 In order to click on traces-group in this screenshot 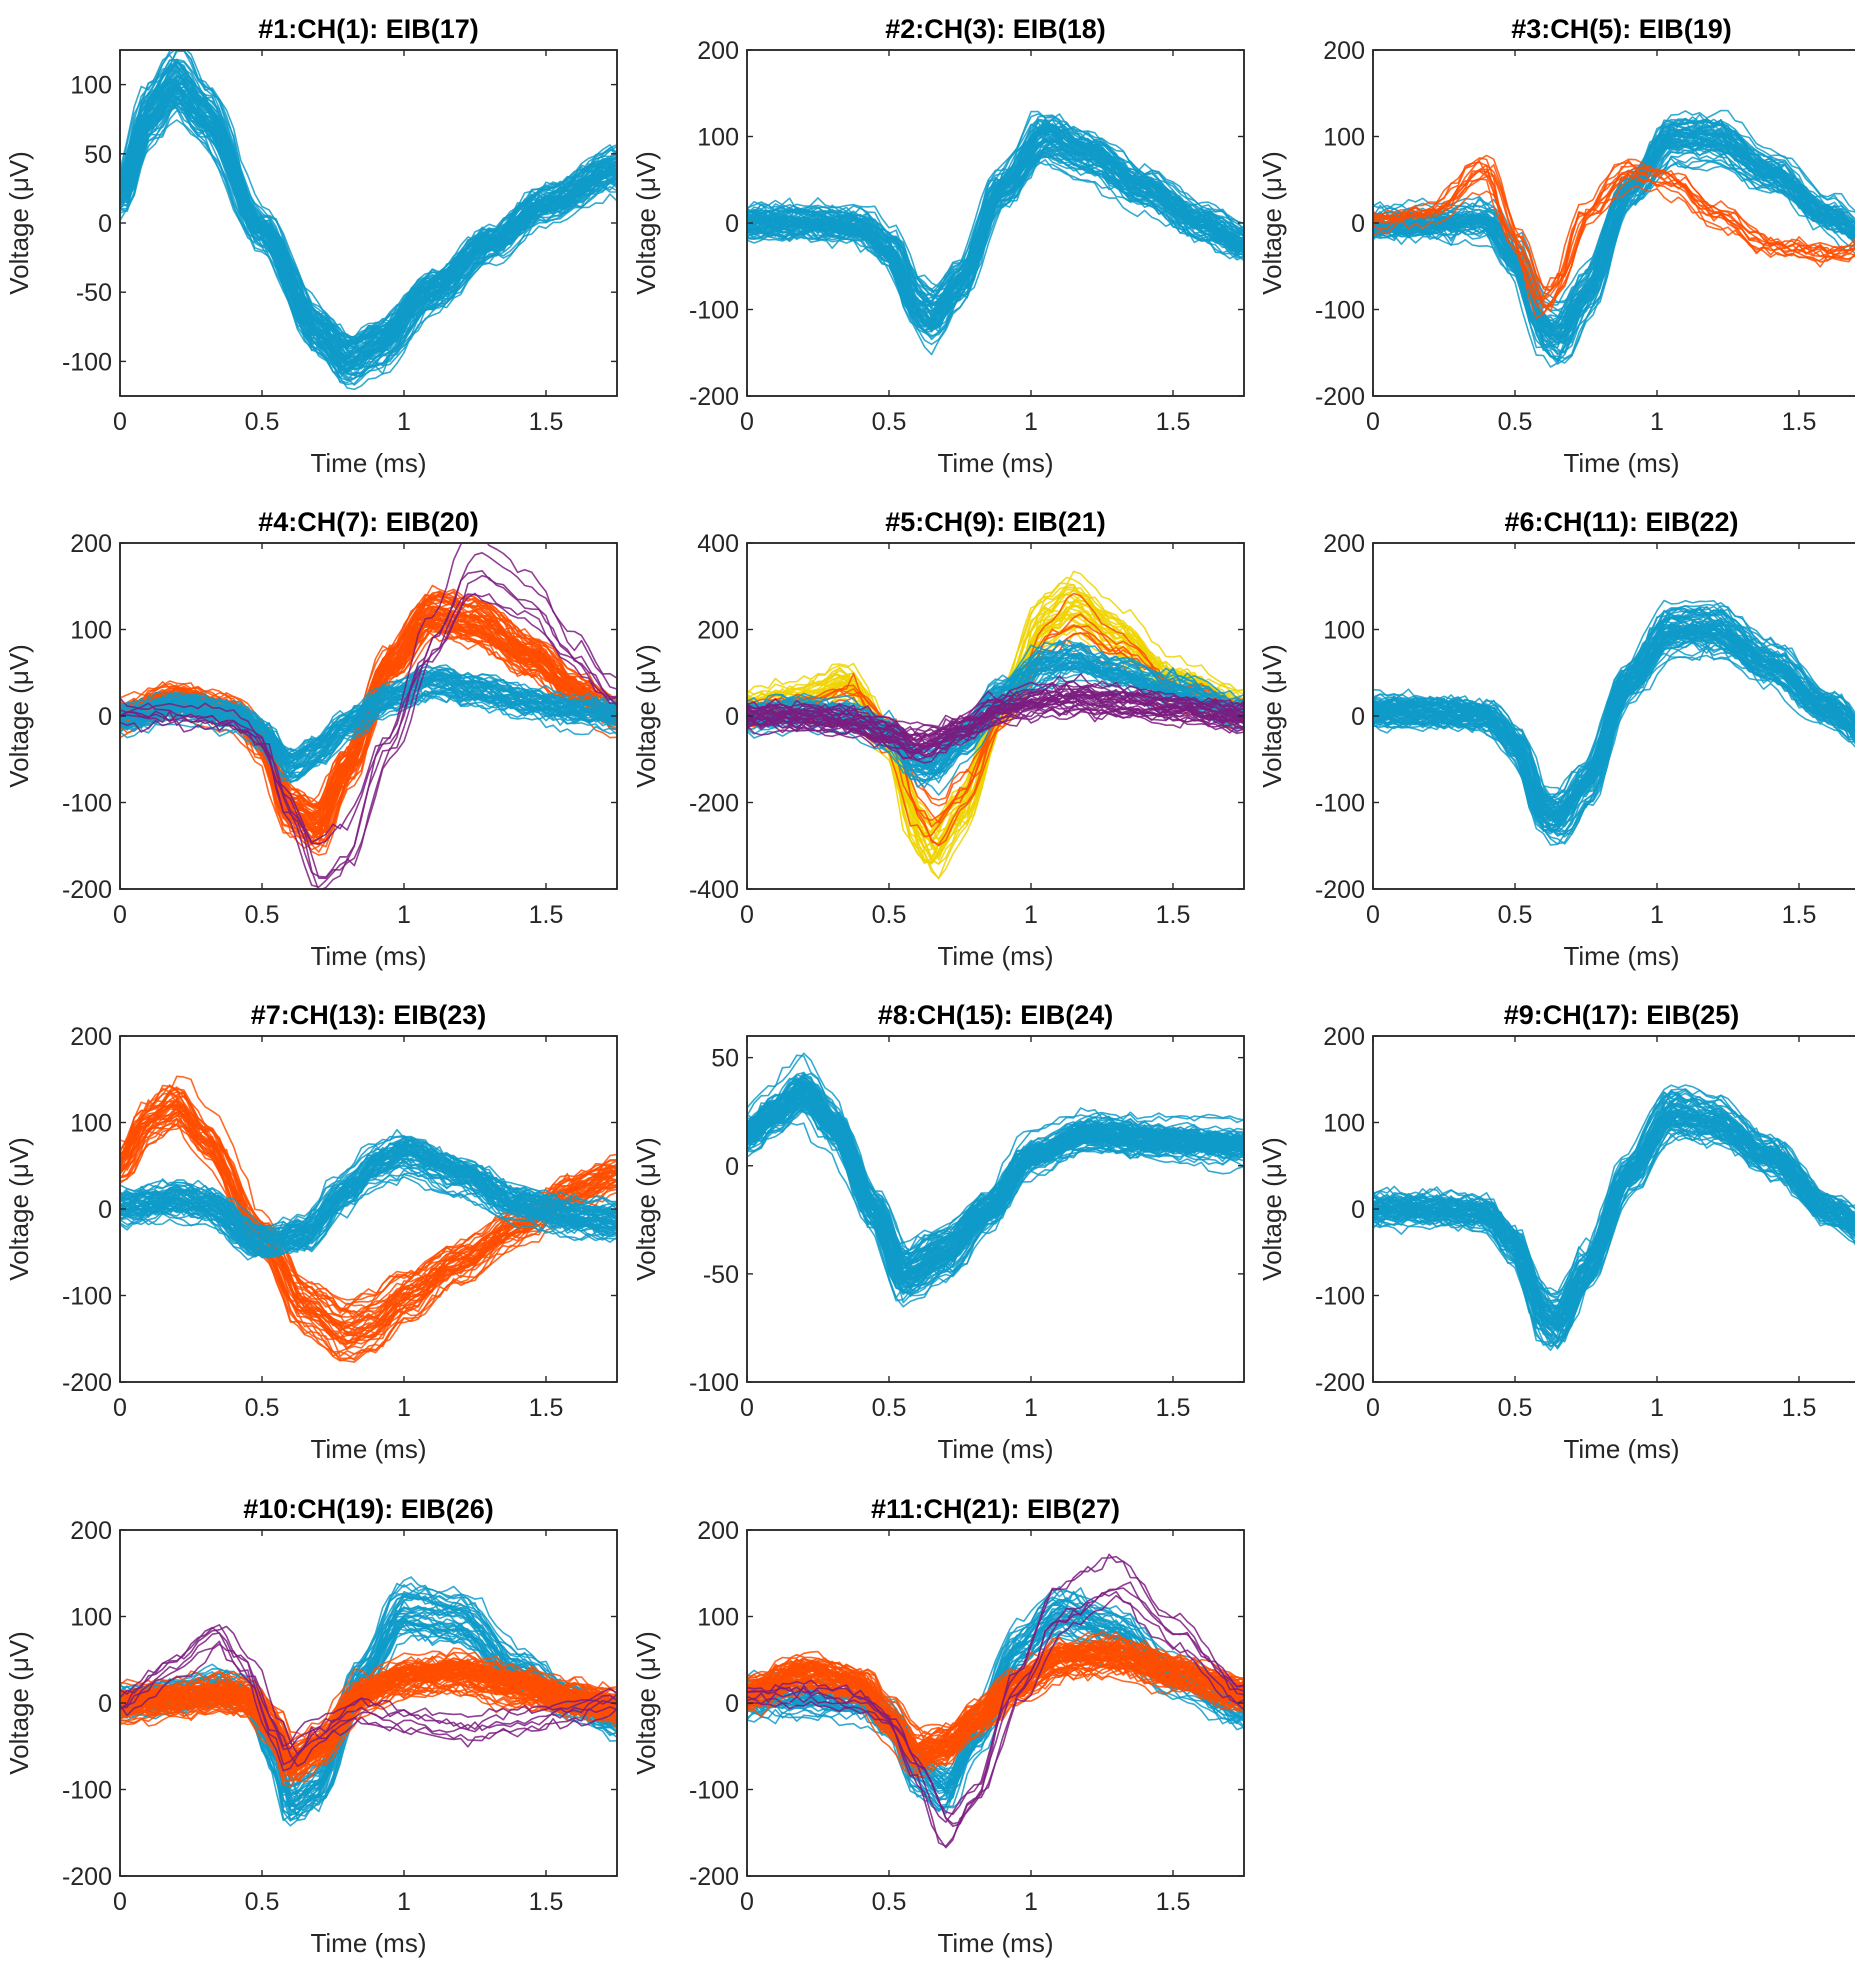, I will do `click(995, 233)`.